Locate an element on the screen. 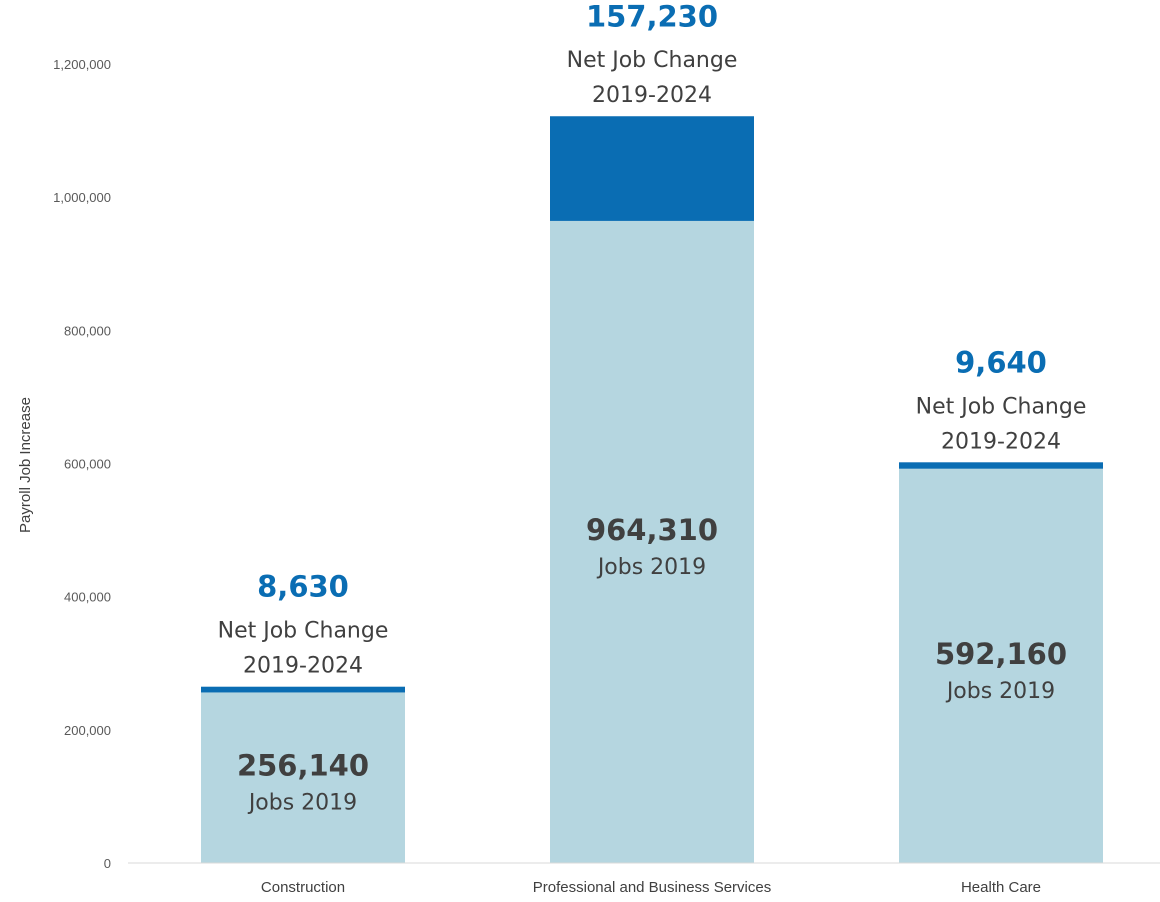 This screenshot has height=902, width=1160. y-tick-label: 200,000 is located at coordinates (87, 730).